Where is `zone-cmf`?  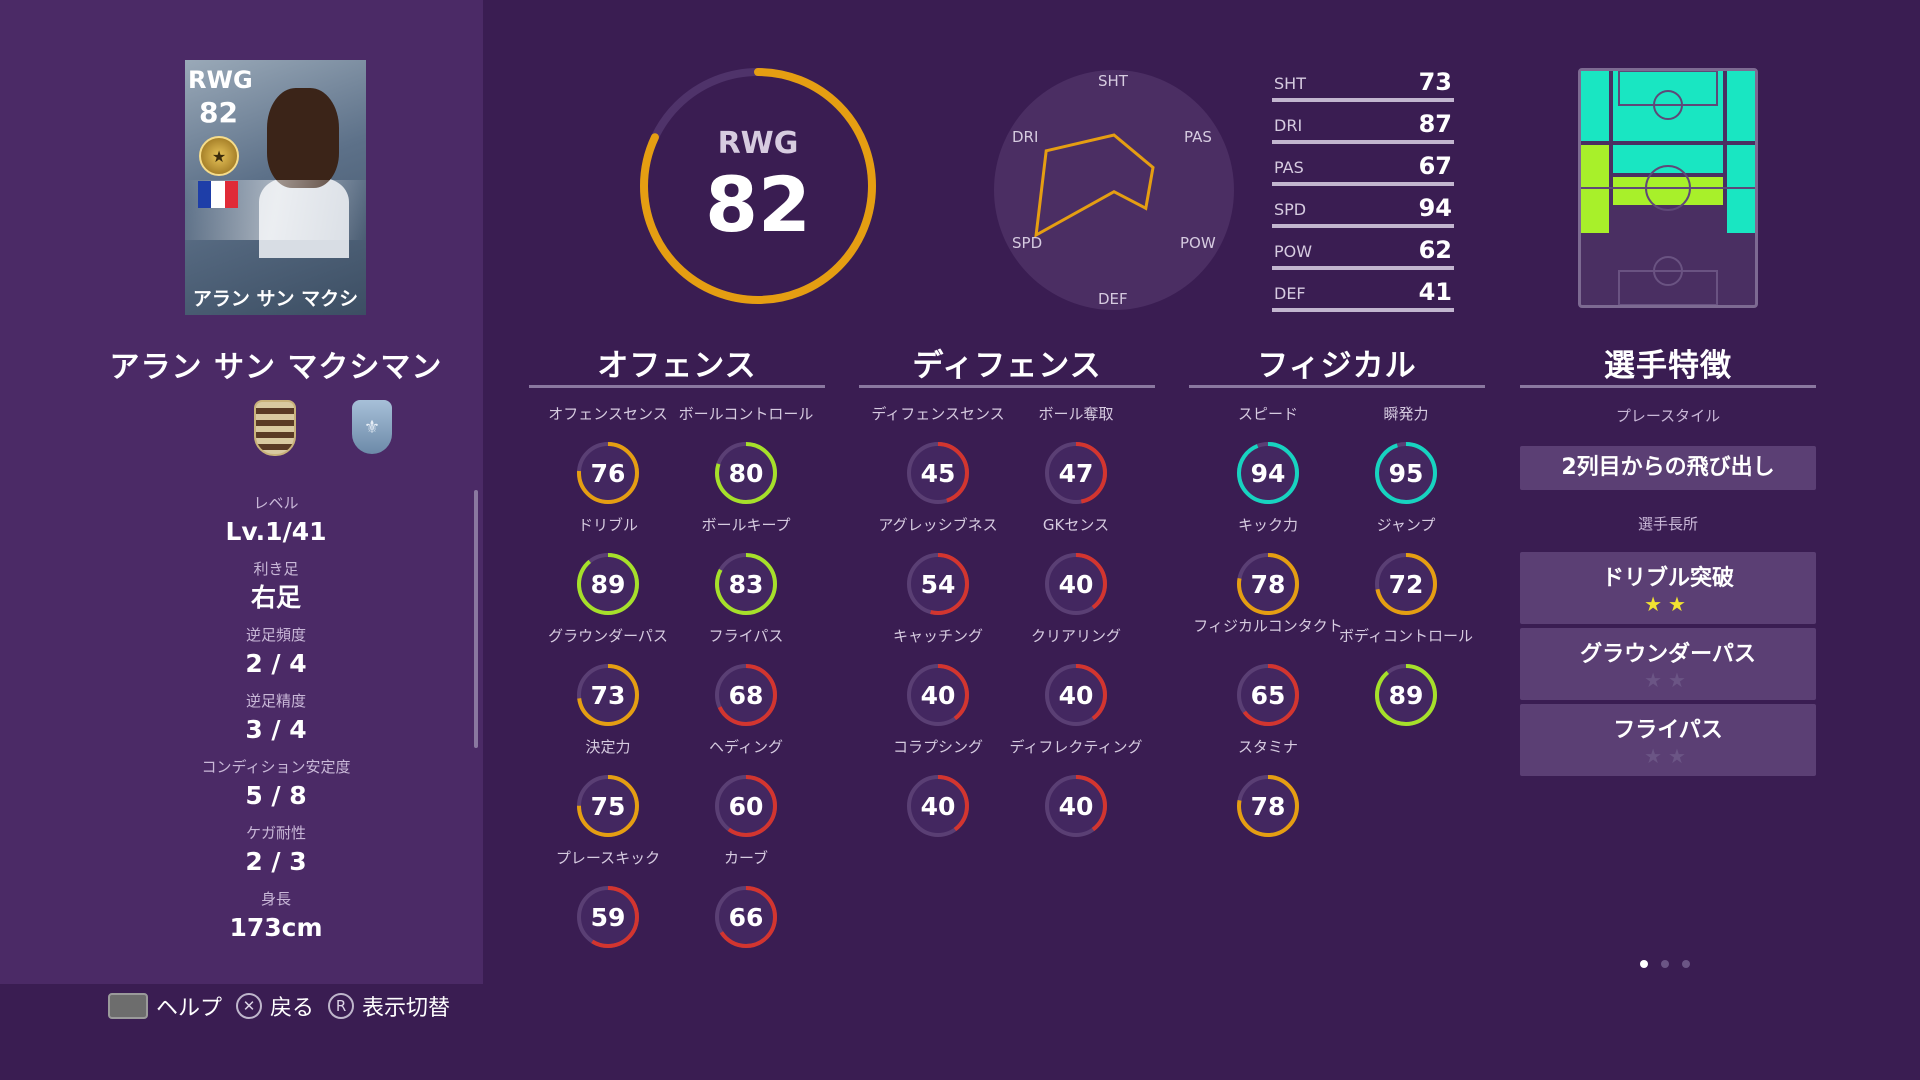
zone-cmf is located at coordinates (1668, 191).